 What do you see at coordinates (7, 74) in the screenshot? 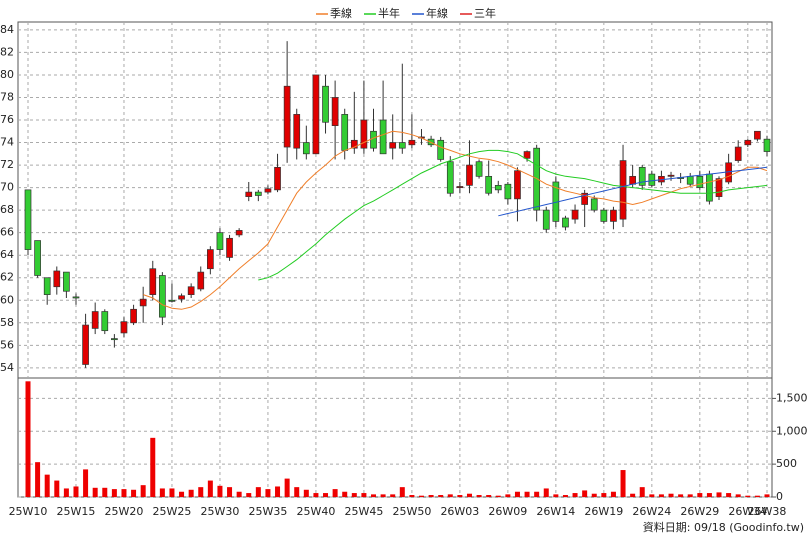
I see `y-tick-label: 80` at bounding box center [7, 74].